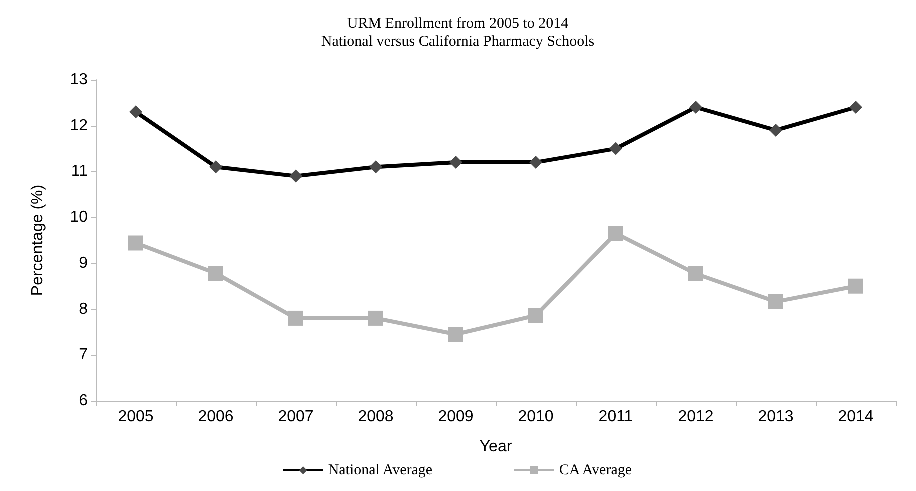 The height and width of the screenshot is (491, 916). I want to click on y-tick-label: 11, so click(79, 171).